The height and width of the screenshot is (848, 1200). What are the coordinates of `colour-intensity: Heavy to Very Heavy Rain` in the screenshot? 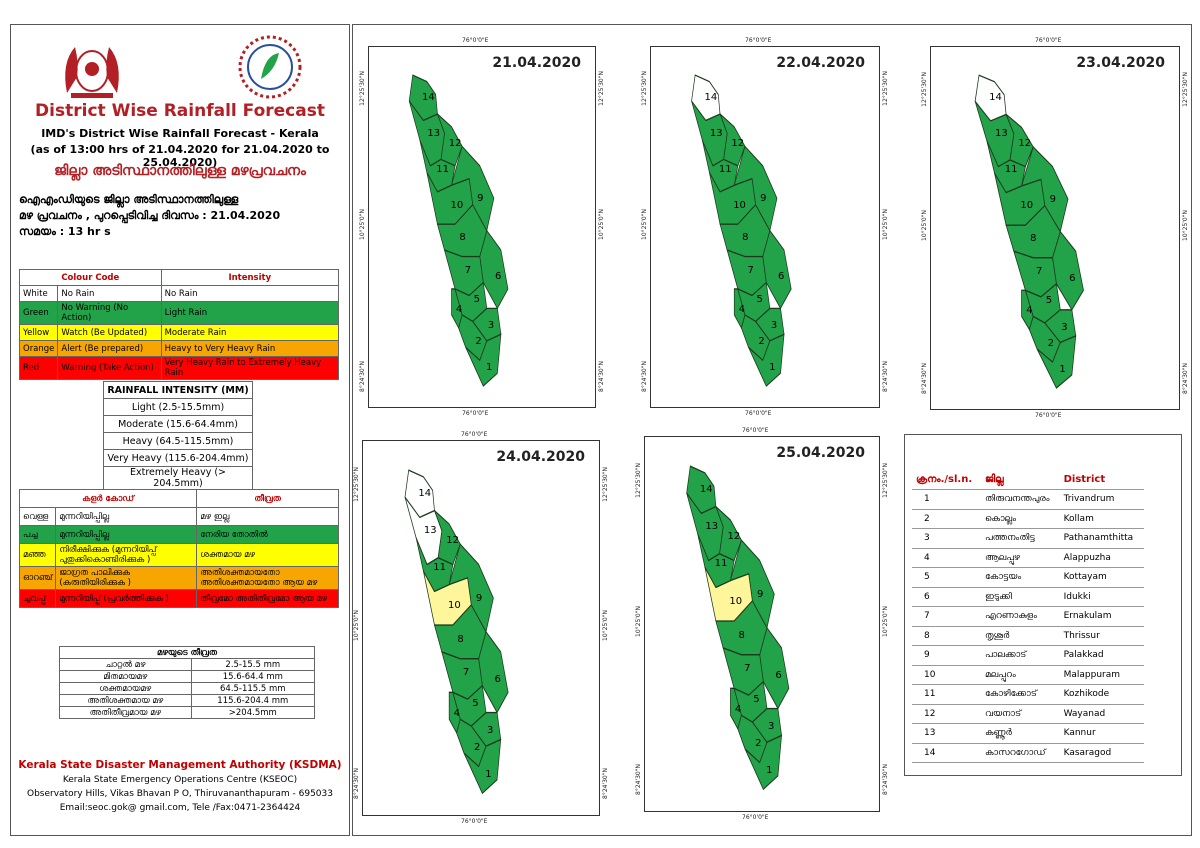 It's located at (250, 348).